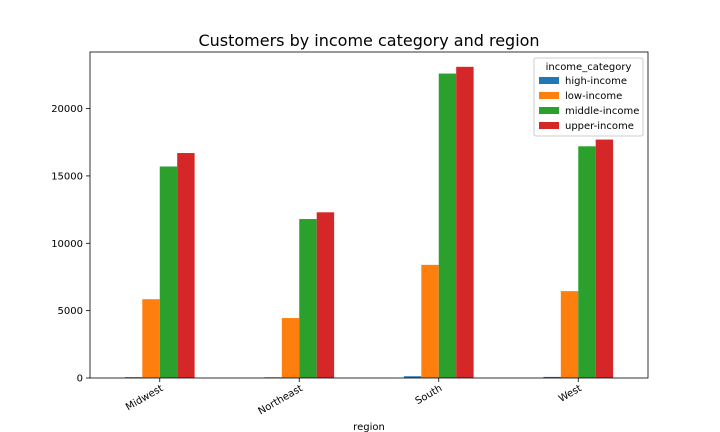  What do you see at coordinates (368, 40) in the screenshot?
I see `chart-title: Customers by income category and region` at bounding box center [368, 40].